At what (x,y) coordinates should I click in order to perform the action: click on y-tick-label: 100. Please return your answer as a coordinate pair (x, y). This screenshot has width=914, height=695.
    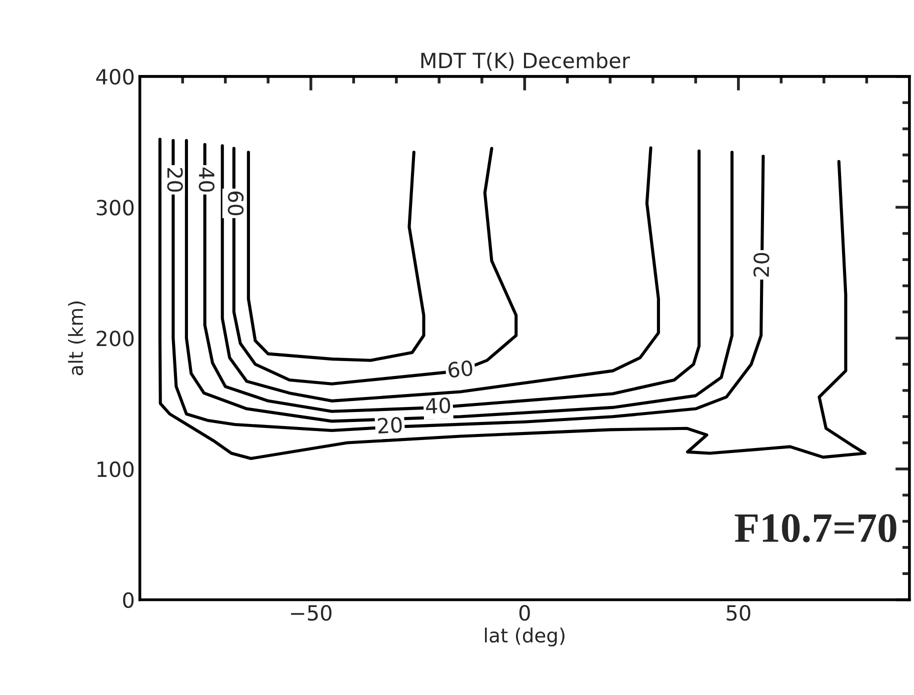
    Looking at the image, I should click on (116, 469).